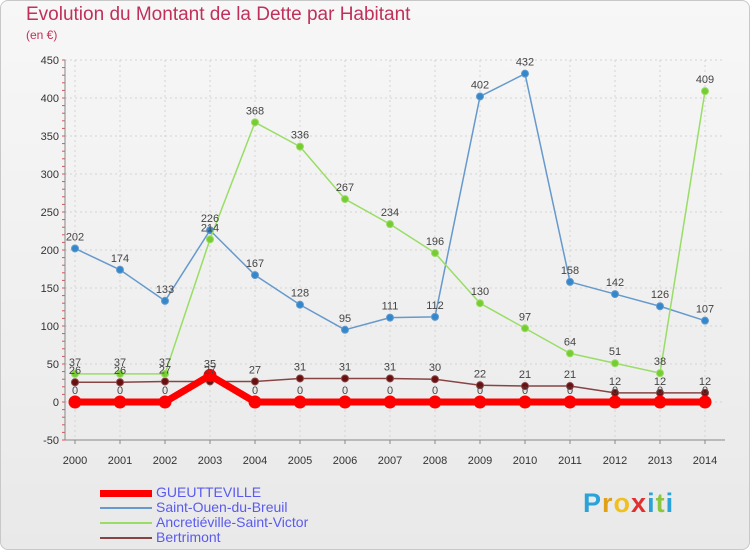  Describe the element at coordinates (480, 292) in the screenshot. I see `data-label-ancreti-ville-saint-victor: 130` at that location.